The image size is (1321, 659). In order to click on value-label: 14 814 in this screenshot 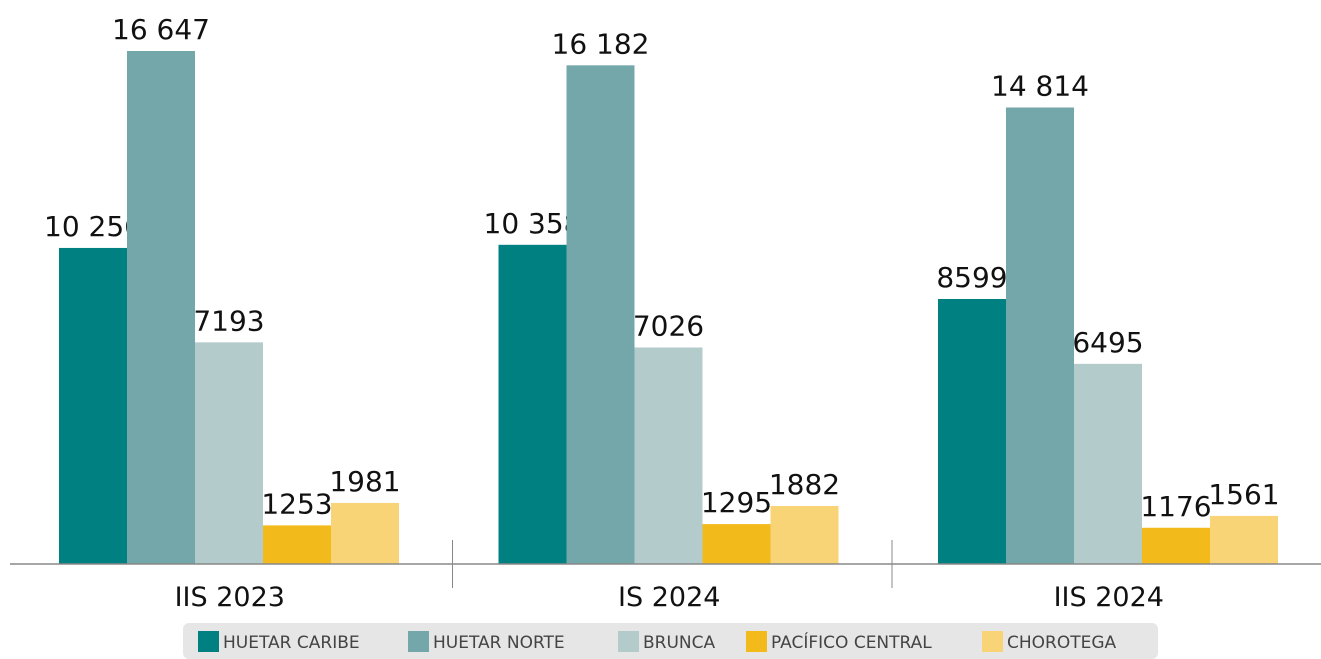, I will do `click(1040, 85)`.